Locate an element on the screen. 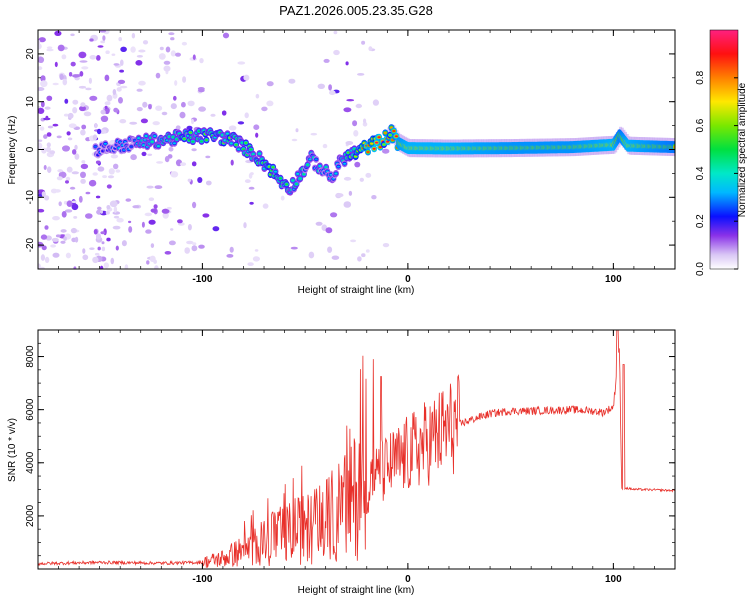  y-tick-label: -10 is located at coordinates (30, 197).